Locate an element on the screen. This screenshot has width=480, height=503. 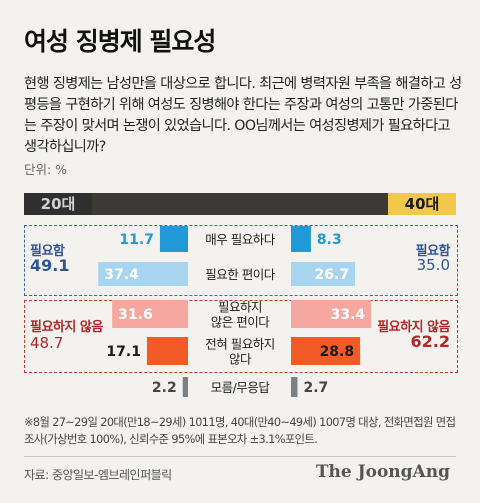
value-label-40s-0: 8.3 is located at coordinates (329, 240).